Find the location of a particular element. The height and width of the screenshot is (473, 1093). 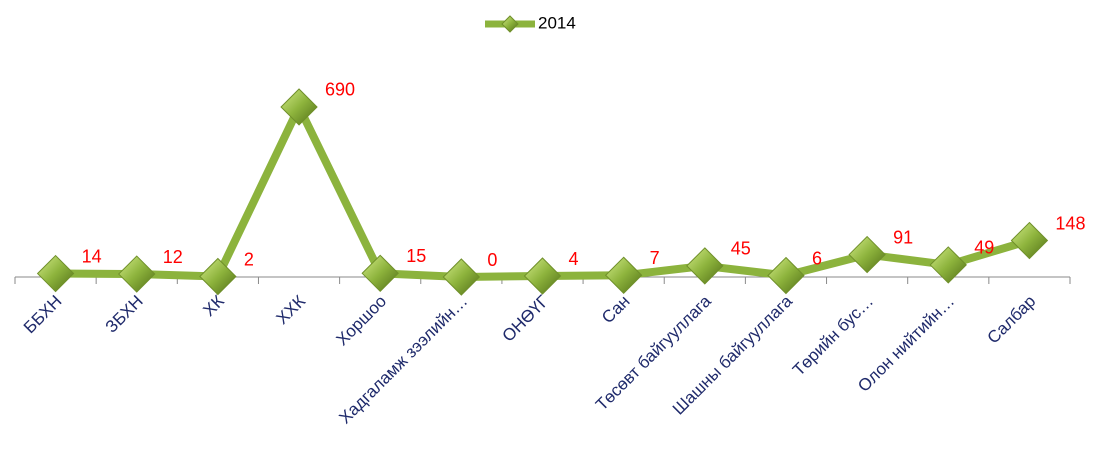

data-label: 690 is located at coordinates (340, 90).